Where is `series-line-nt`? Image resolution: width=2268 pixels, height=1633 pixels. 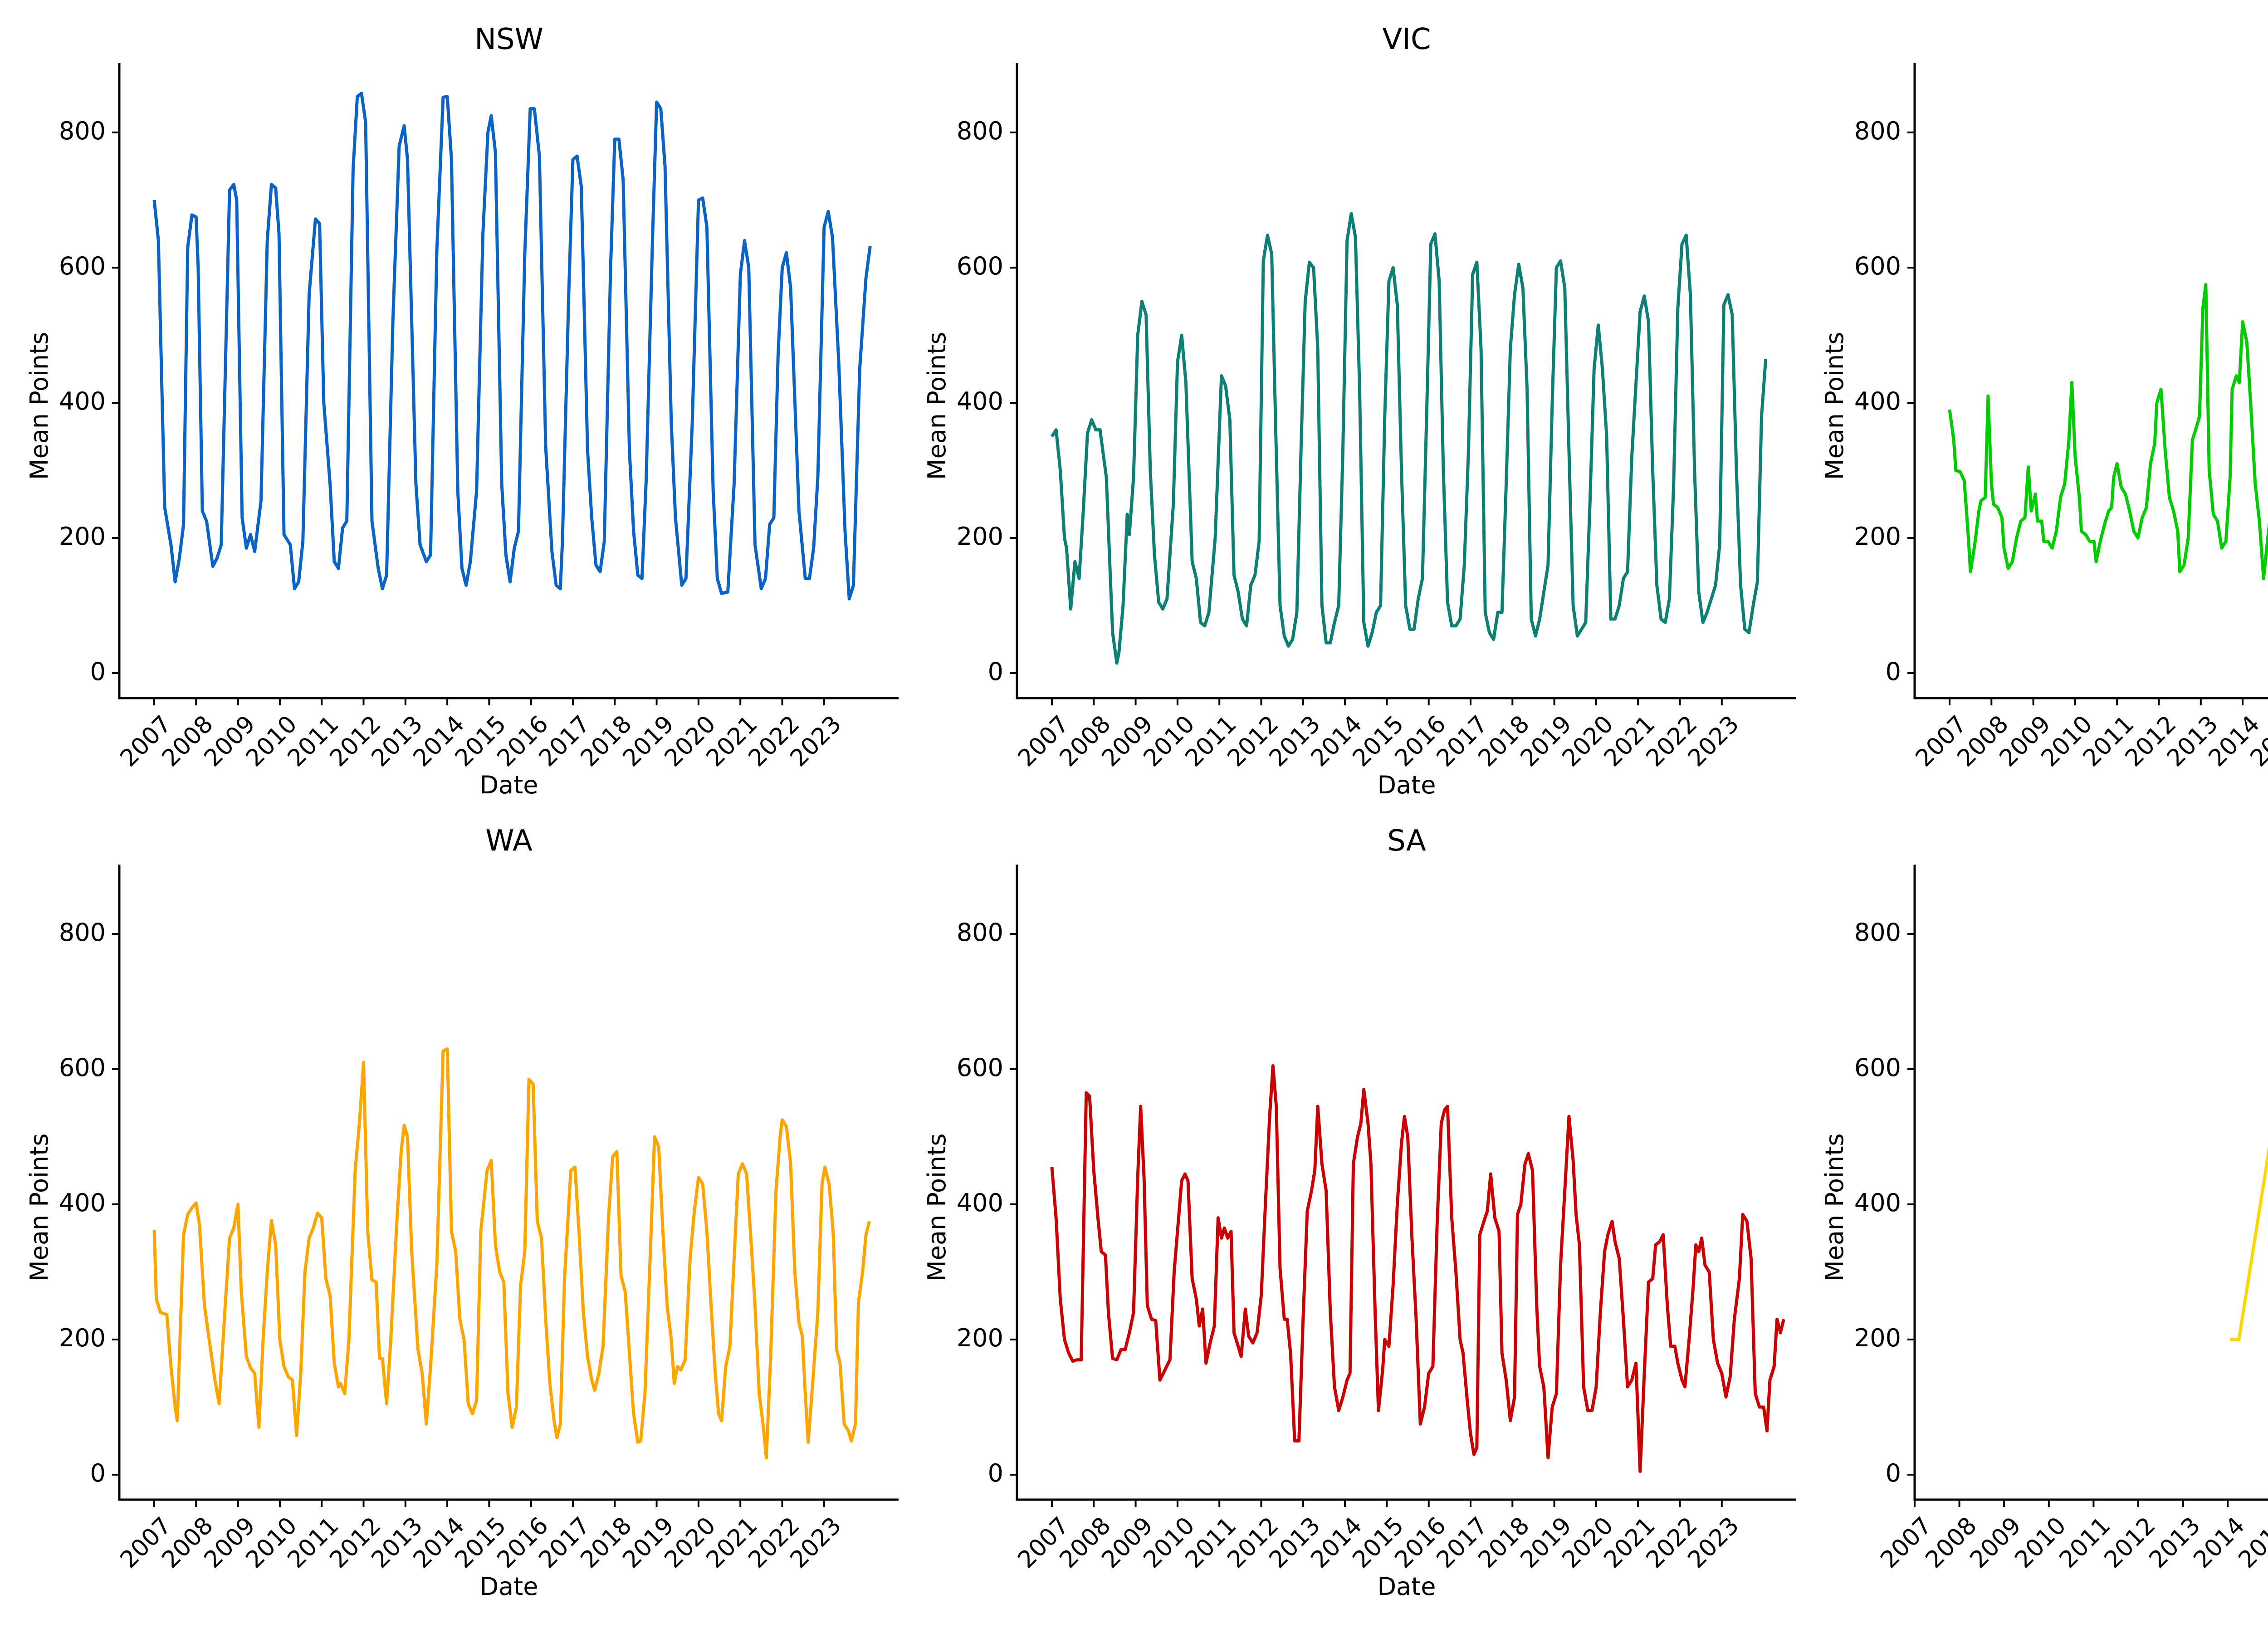
series-line-nt is located at coordinates (2249, 1243).